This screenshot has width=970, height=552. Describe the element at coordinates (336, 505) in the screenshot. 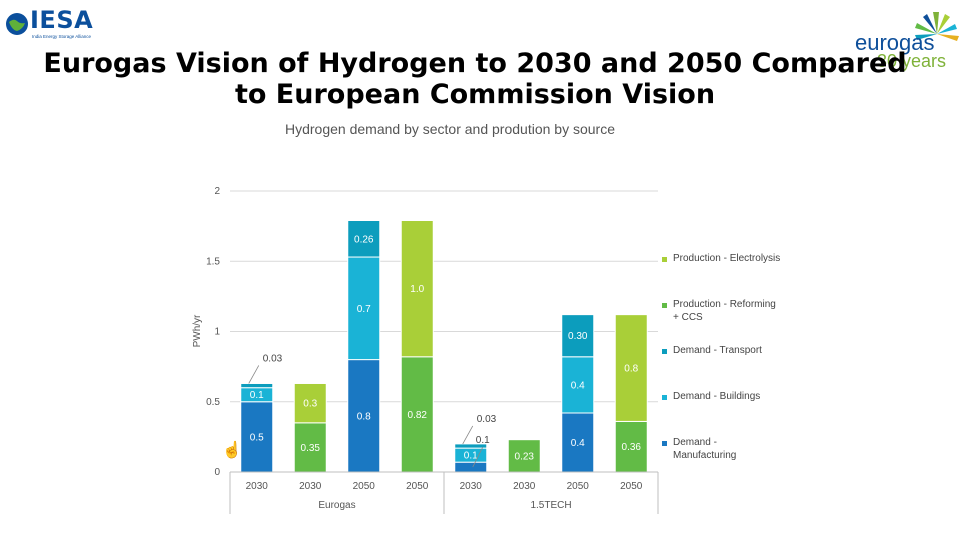

I see `group-label: Eurogas` at that location.